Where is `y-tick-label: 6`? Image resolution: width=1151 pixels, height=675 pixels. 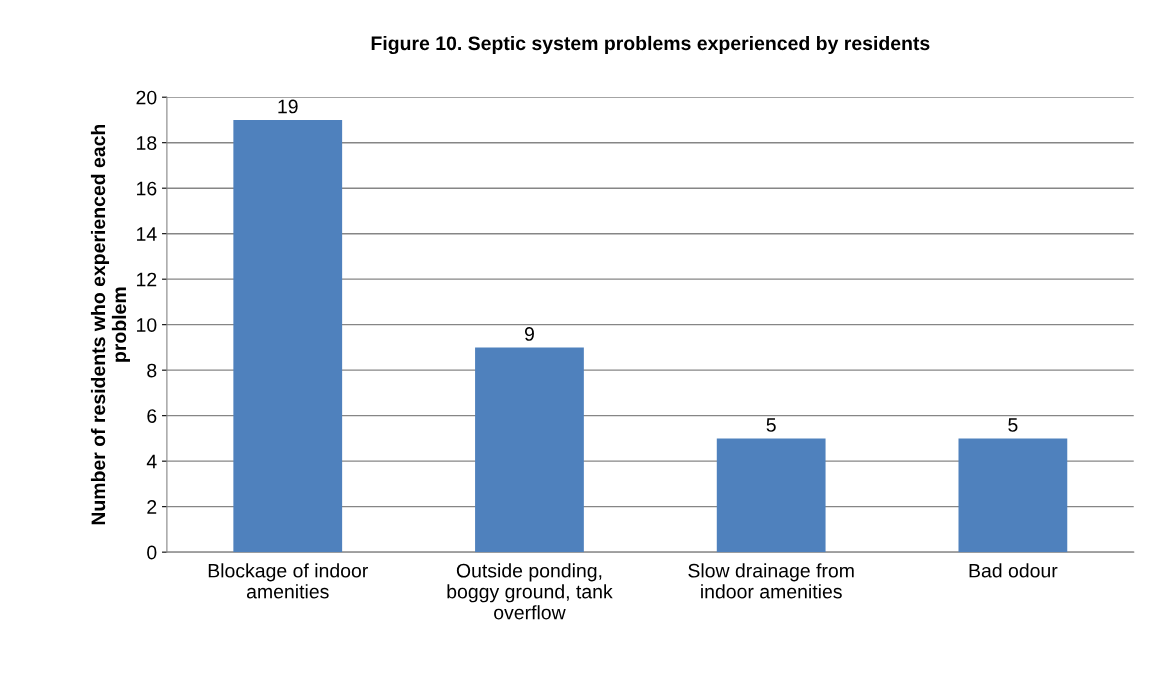
y-tick-label: 6 is located at coordinates (152, 416).